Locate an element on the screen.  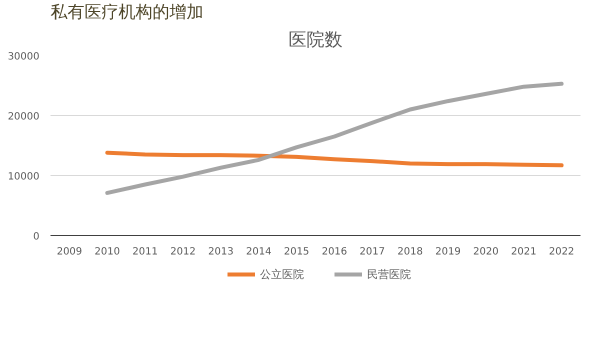
x-tick-label: 2019 is located at coordinates (448, 252).